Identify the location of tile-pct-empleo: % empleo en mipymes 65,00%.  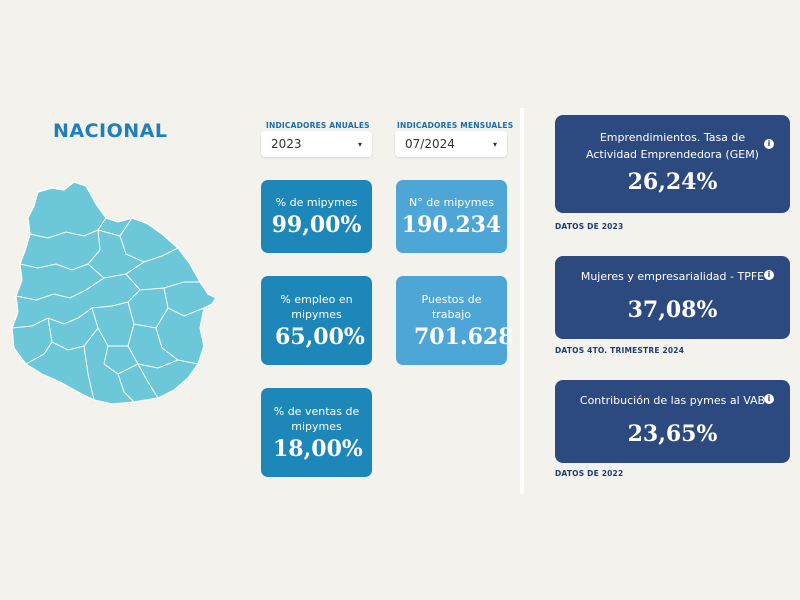
(316, 320).